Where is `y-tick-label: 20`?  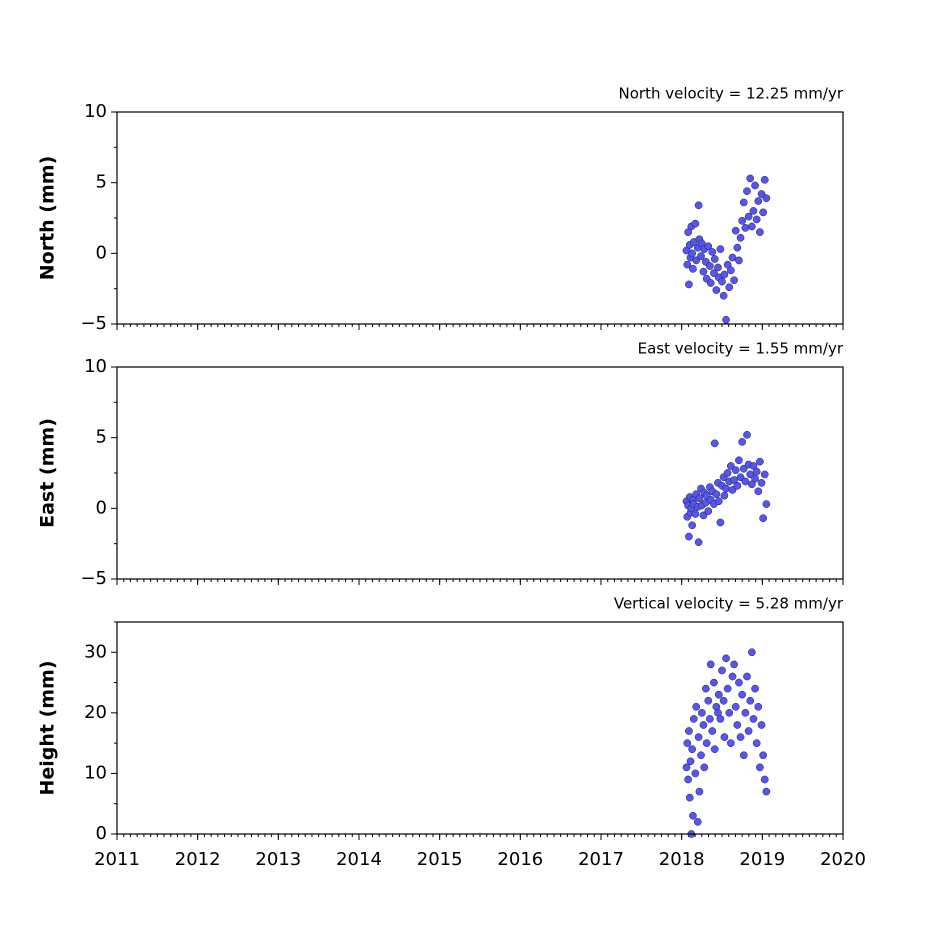 y-tick-label: 20 is located at coordinates (95, 712).